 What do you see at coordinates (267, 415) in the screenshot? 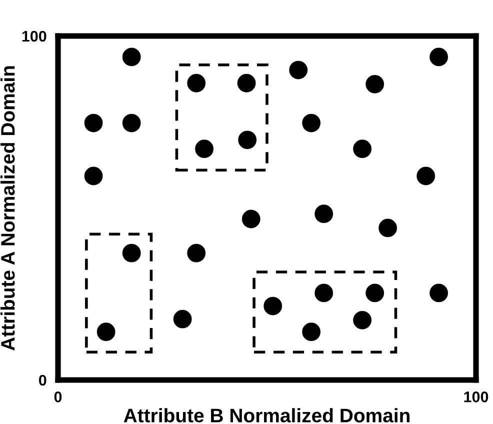
I see `x-axis-title: Attribute B Normalized Domain` at bounding box center [267, 415].